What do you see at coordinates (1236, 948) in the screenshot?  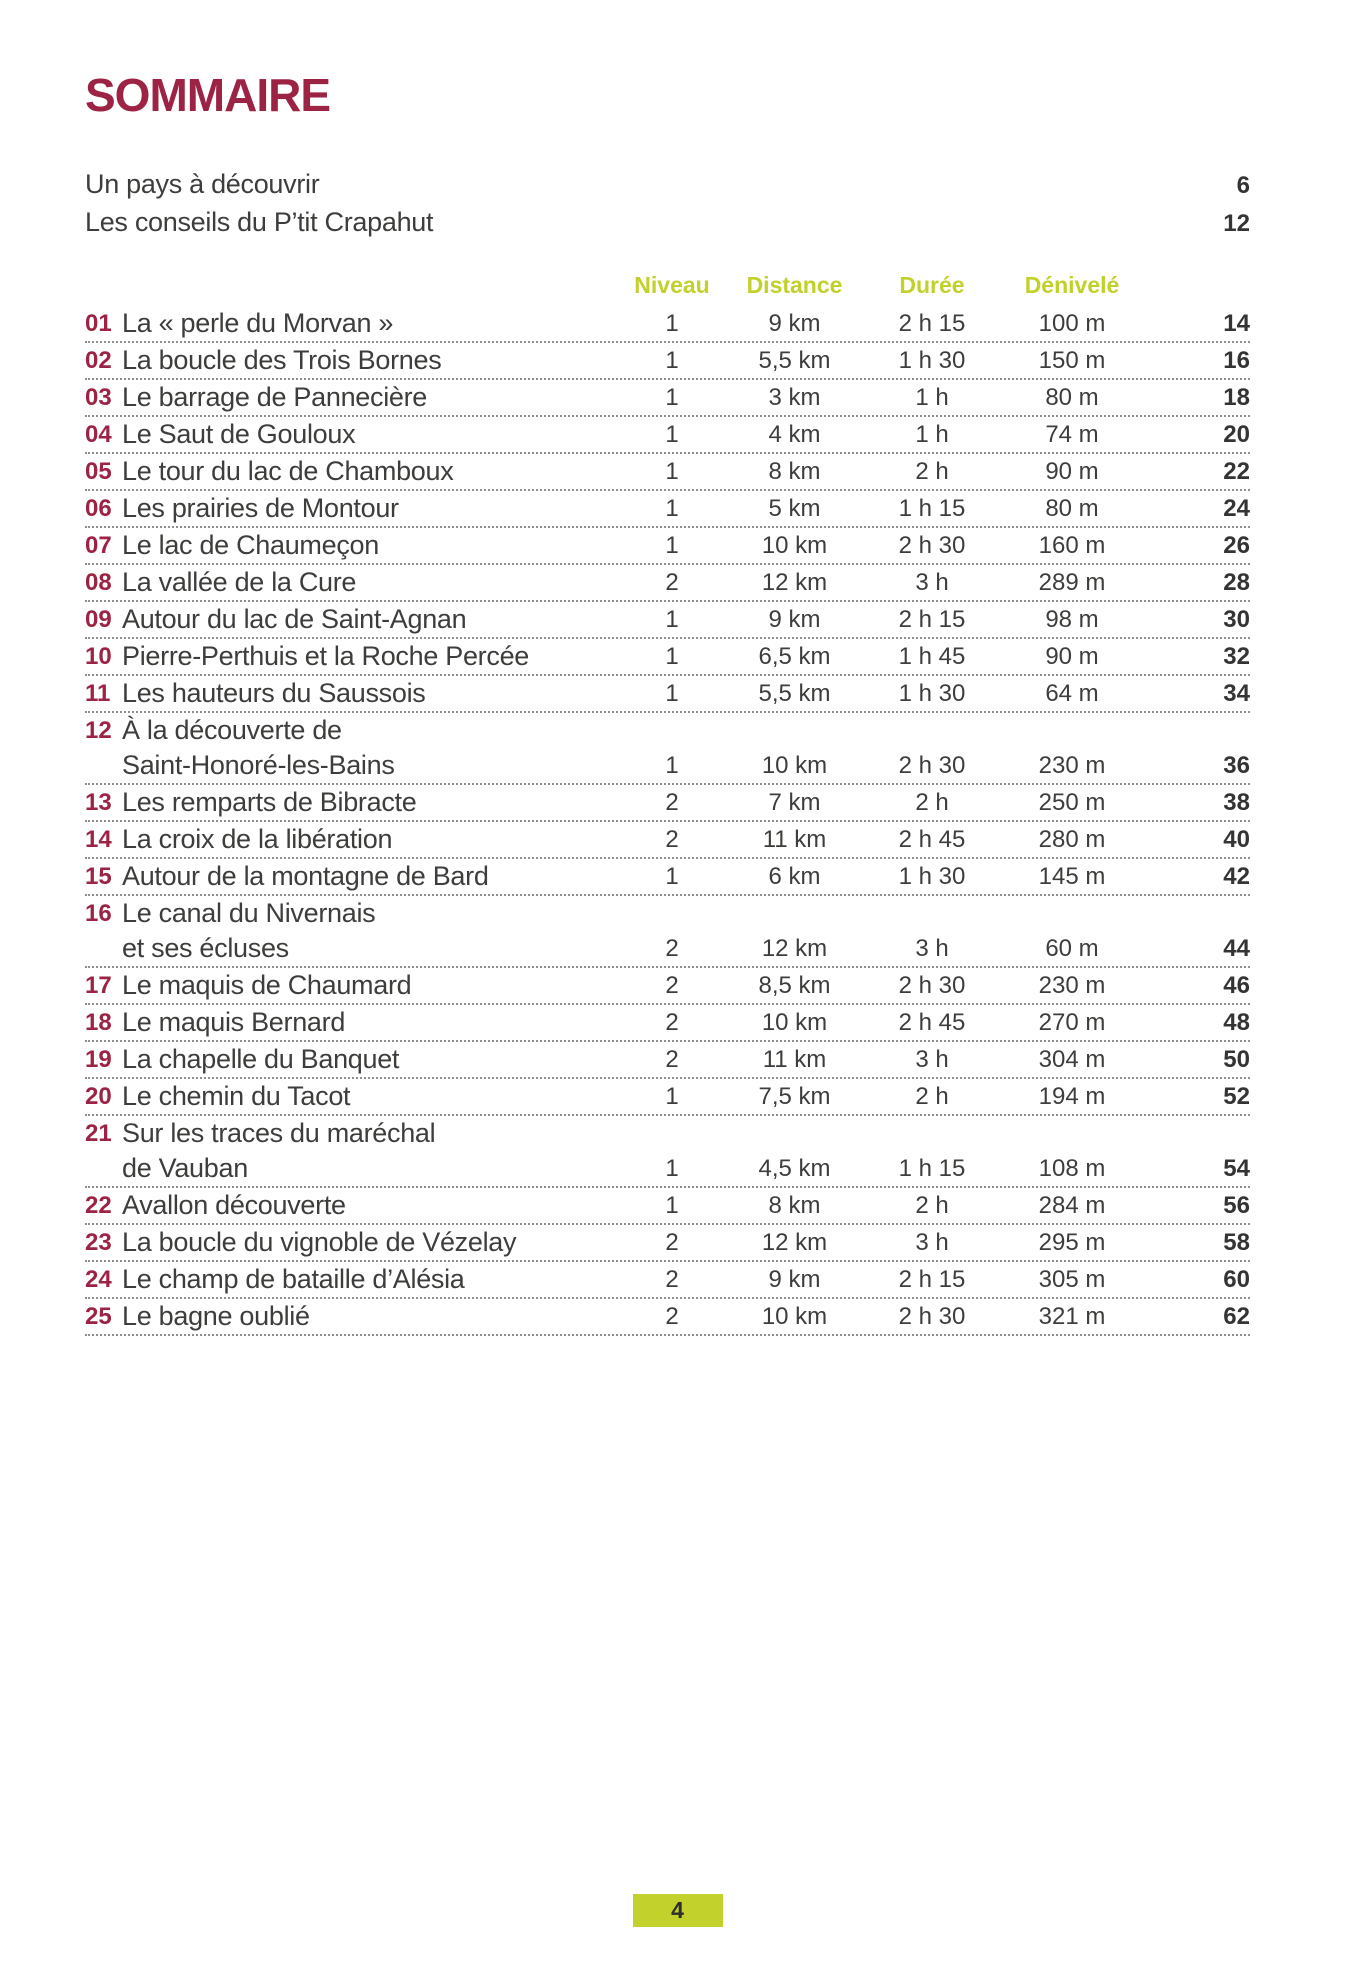 I see `page-number: 44` at bounding box center [1236, 948].